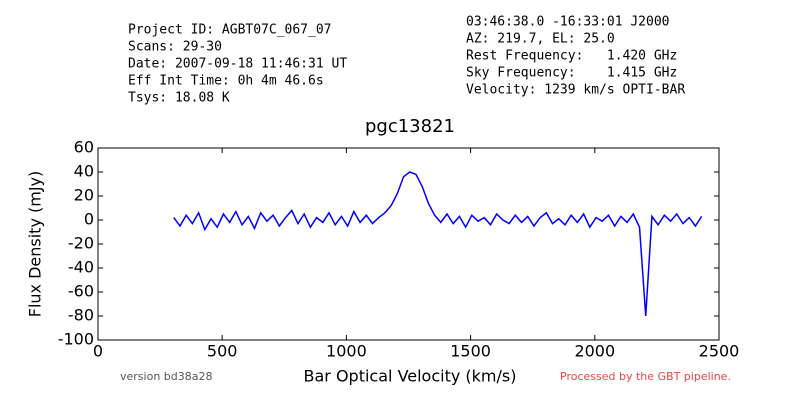 This screenshot has width=800, height=400. Describe the element at coordinates (84, 171) in the screenshot. I see `y-tick-label: 40` at that location.